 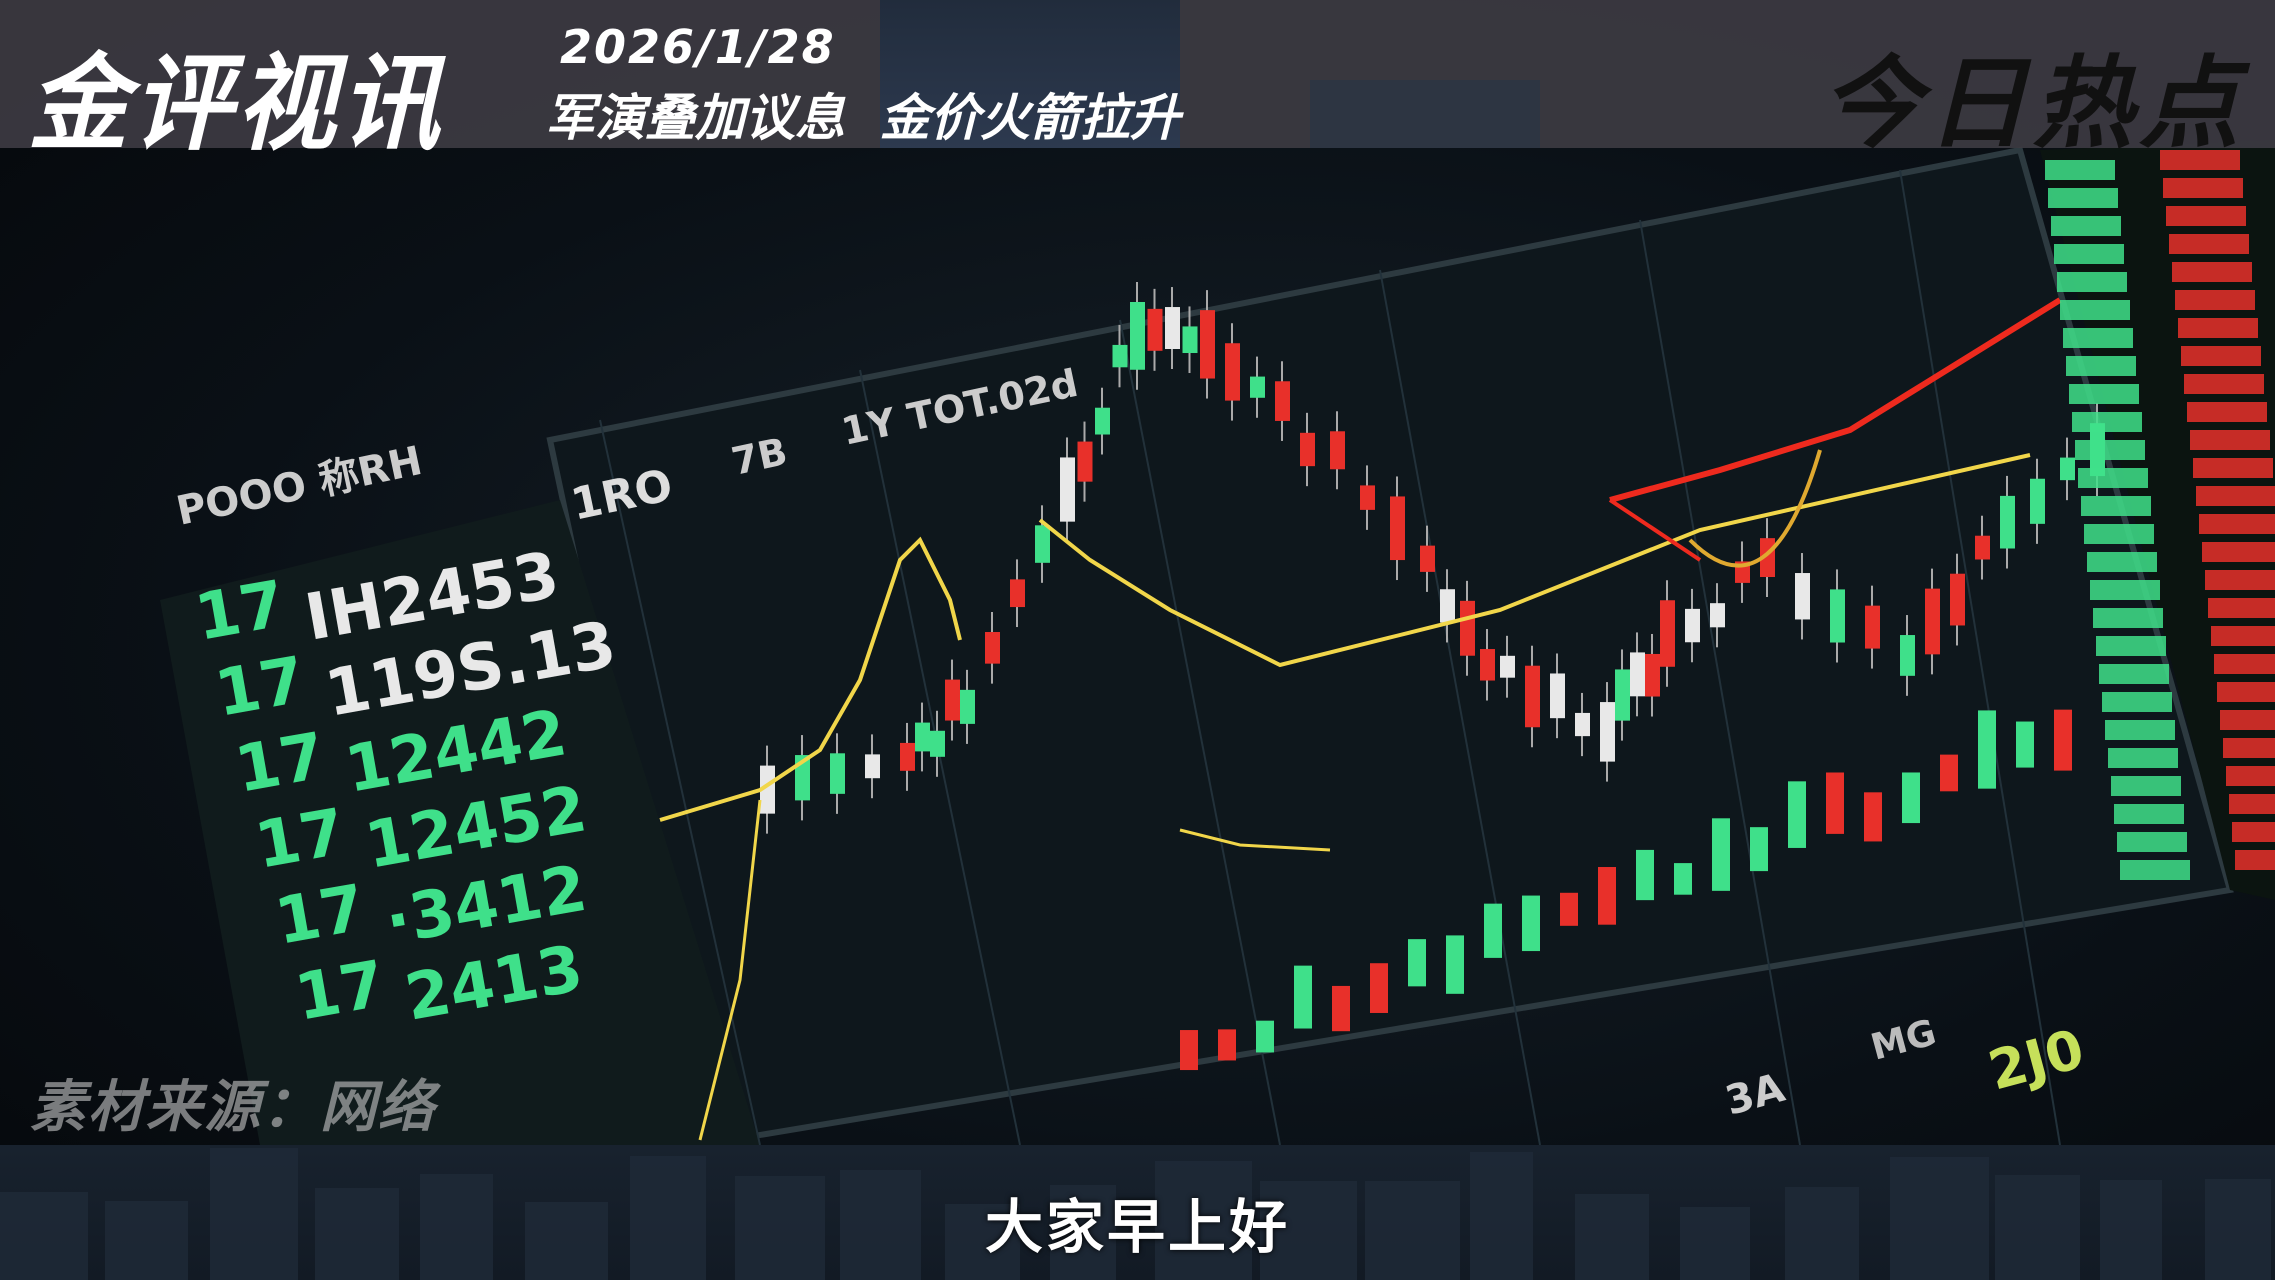 I want to click on title-bar: 金评视讯 2026/1/28 军演叠加议息 金价火箭拉升 今日热点, so click(x=1137, y=82).